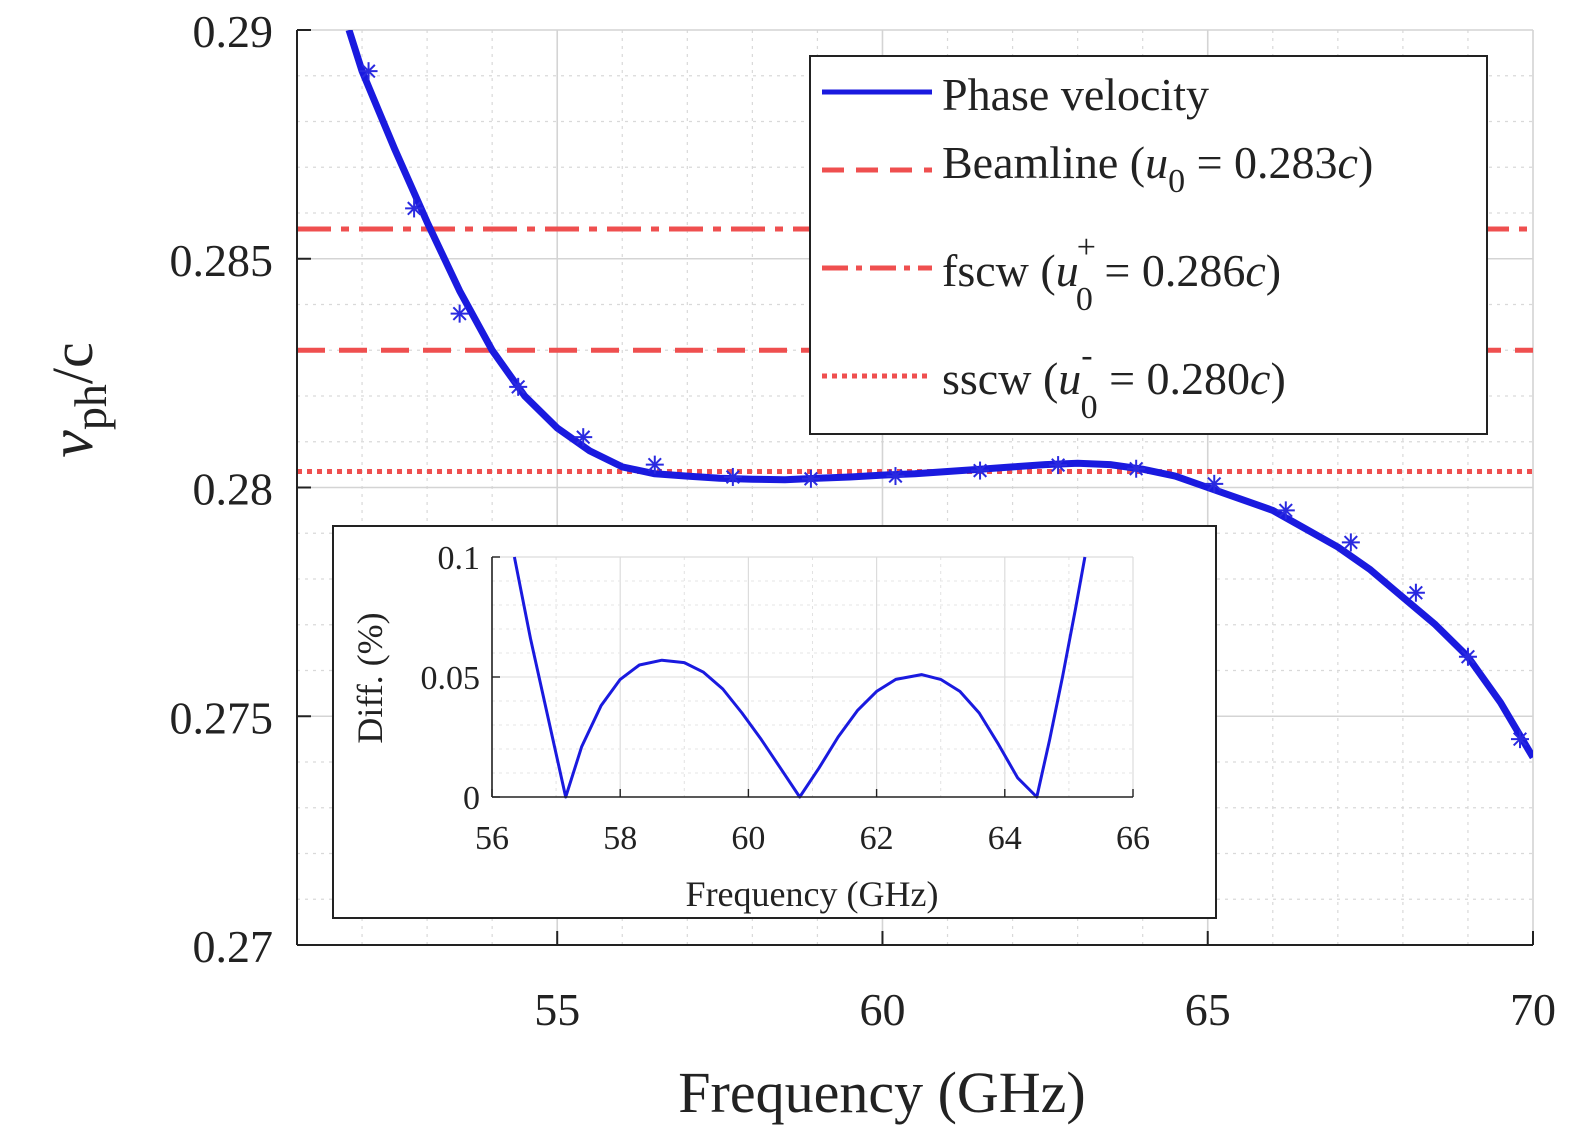  I want to click on inset-y-tick-label: 0.05, so click(451, 678).